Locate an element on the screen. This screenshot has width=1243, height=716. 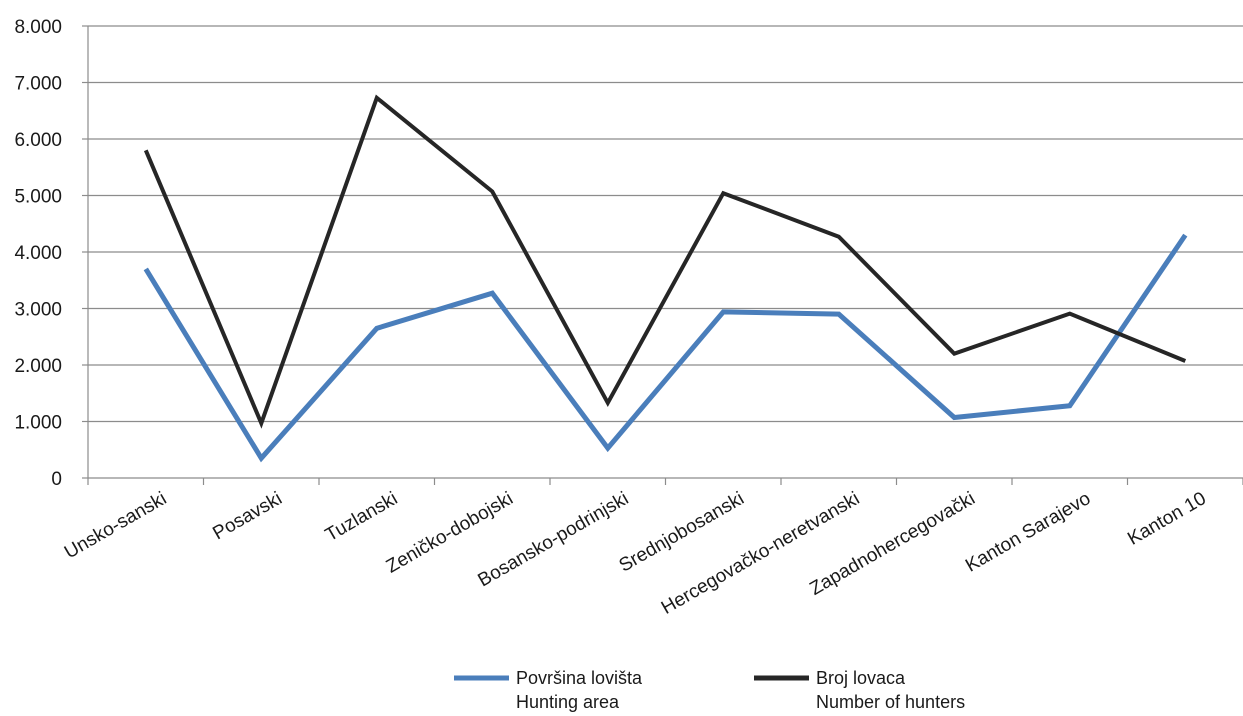
legend-sublabel-hunting-area: Hunting area is located at coordinates (568, 702).